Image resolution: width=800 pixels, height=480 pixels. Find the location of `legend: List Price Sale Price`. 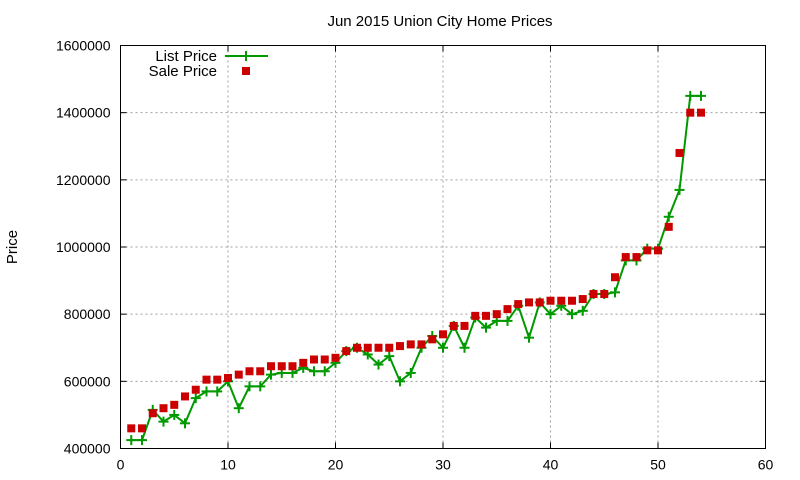

legend: List Price Sale Price is located at coordinates (208, 64).